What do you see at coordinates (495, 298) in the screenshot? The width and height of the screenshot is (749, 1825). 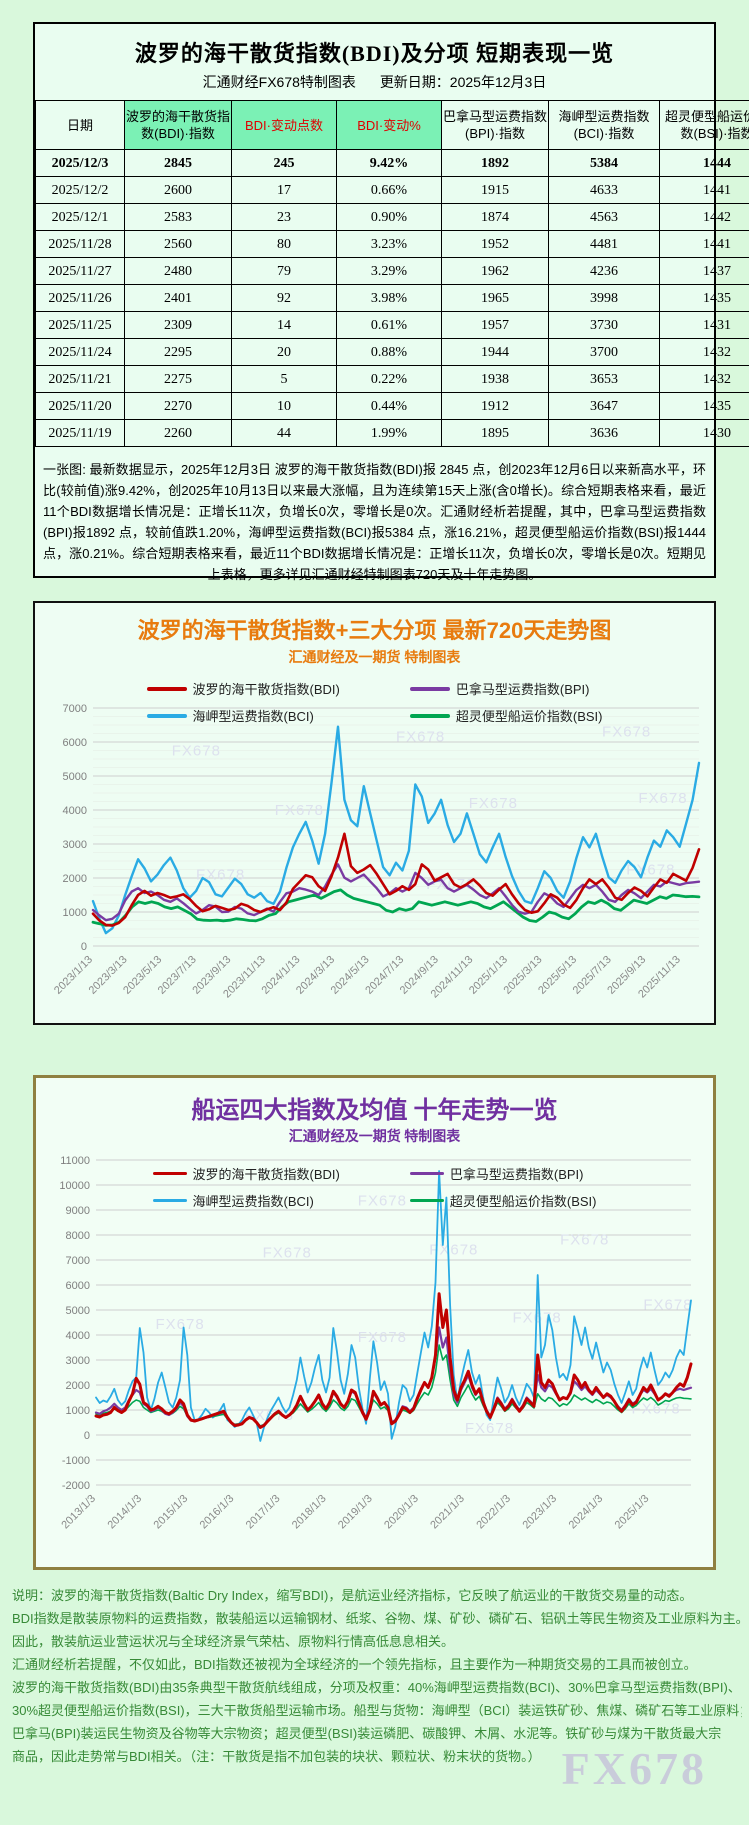 I see `table-cell: 1965` at bounding box center [495, 298].